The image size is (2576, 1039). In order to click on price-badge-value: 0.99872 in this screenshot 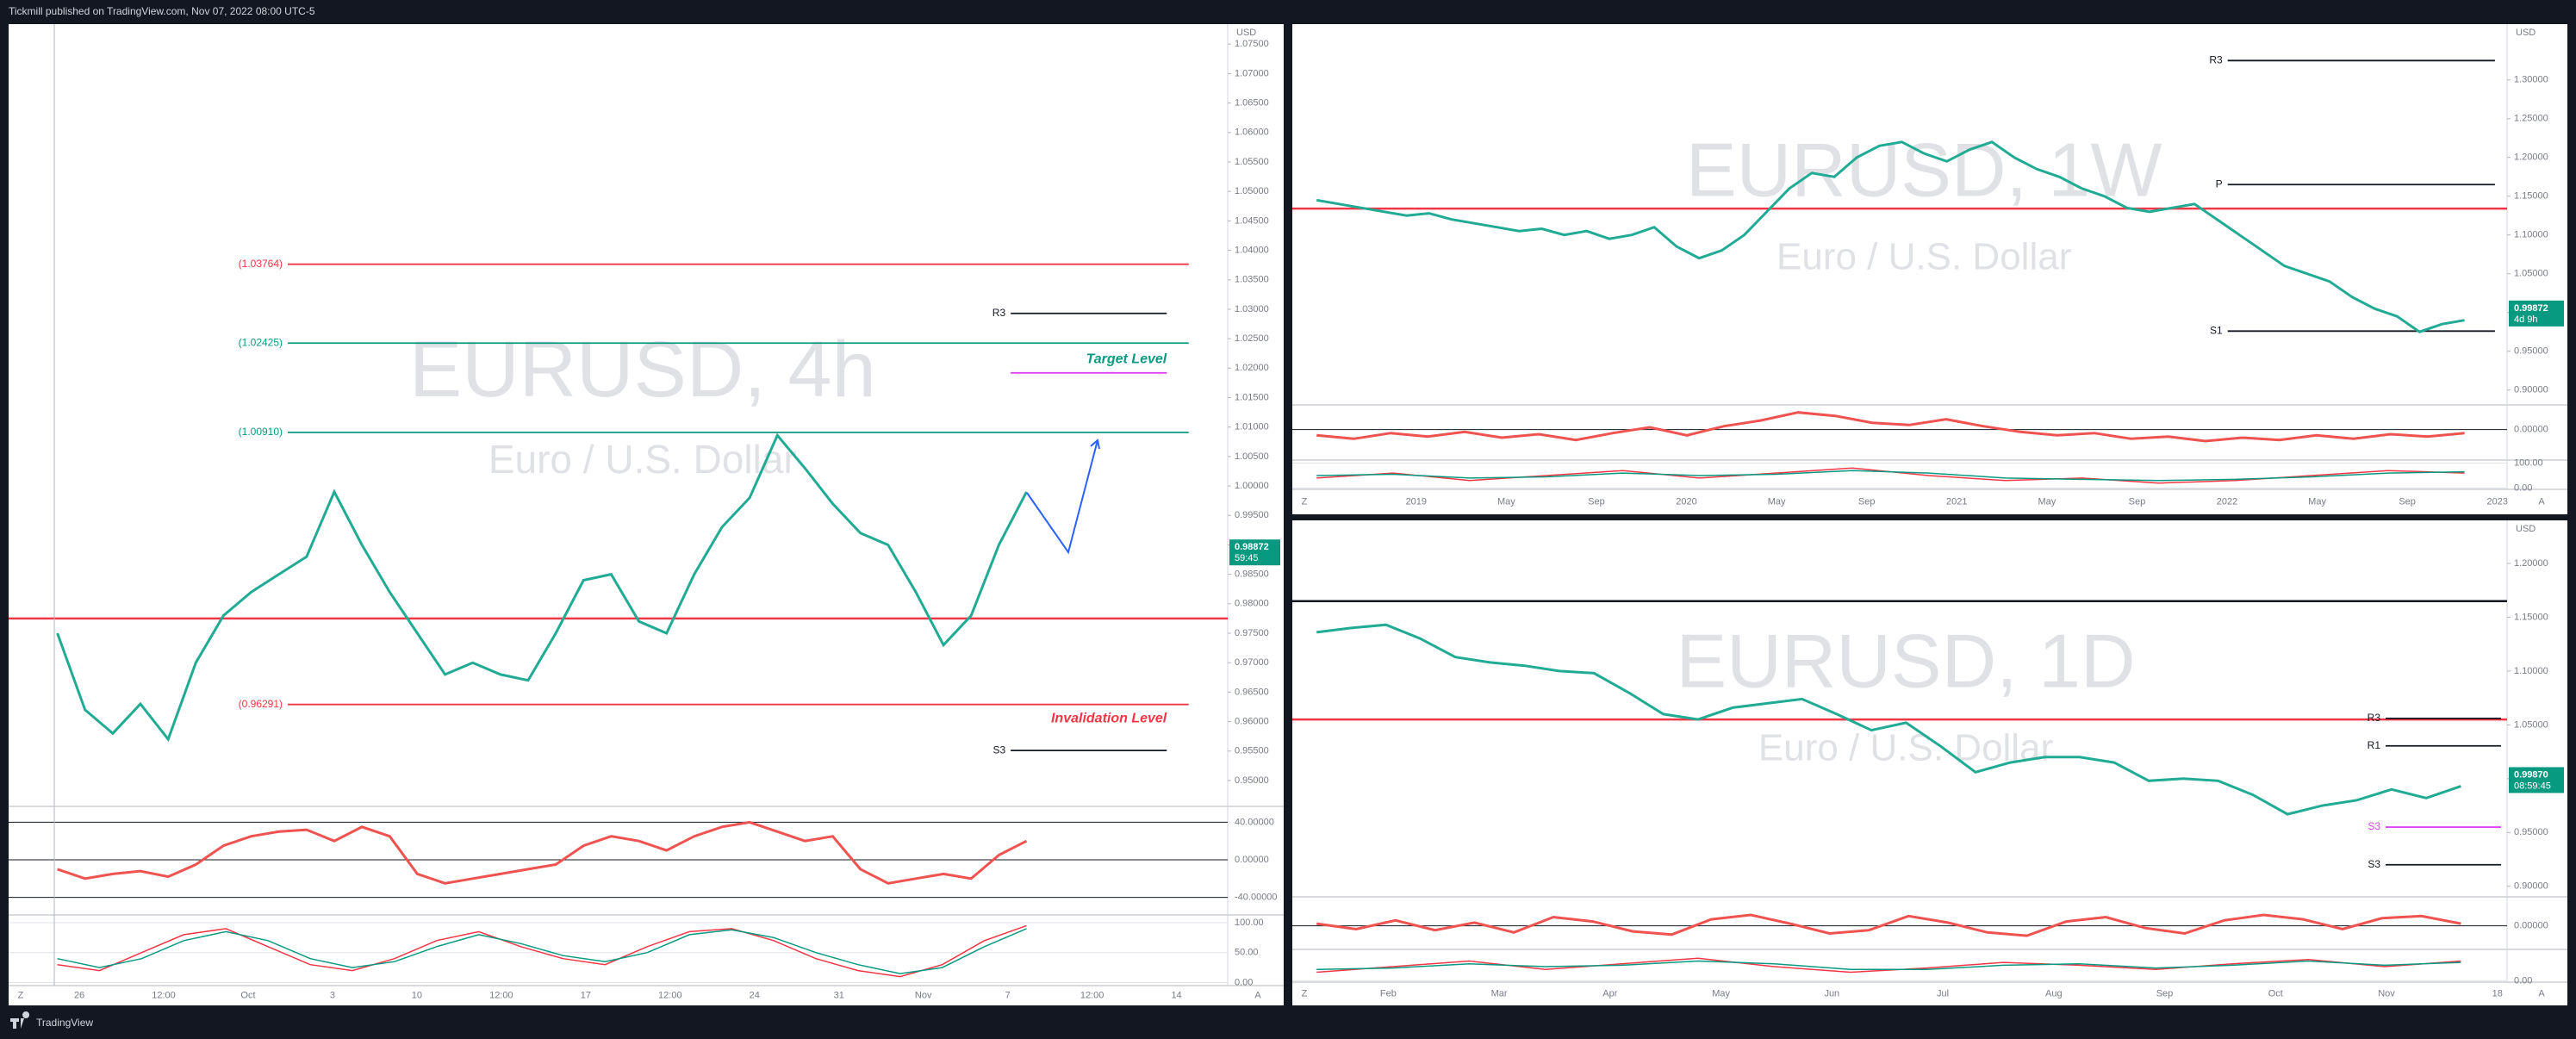, I will do `click(2531, 308)`.